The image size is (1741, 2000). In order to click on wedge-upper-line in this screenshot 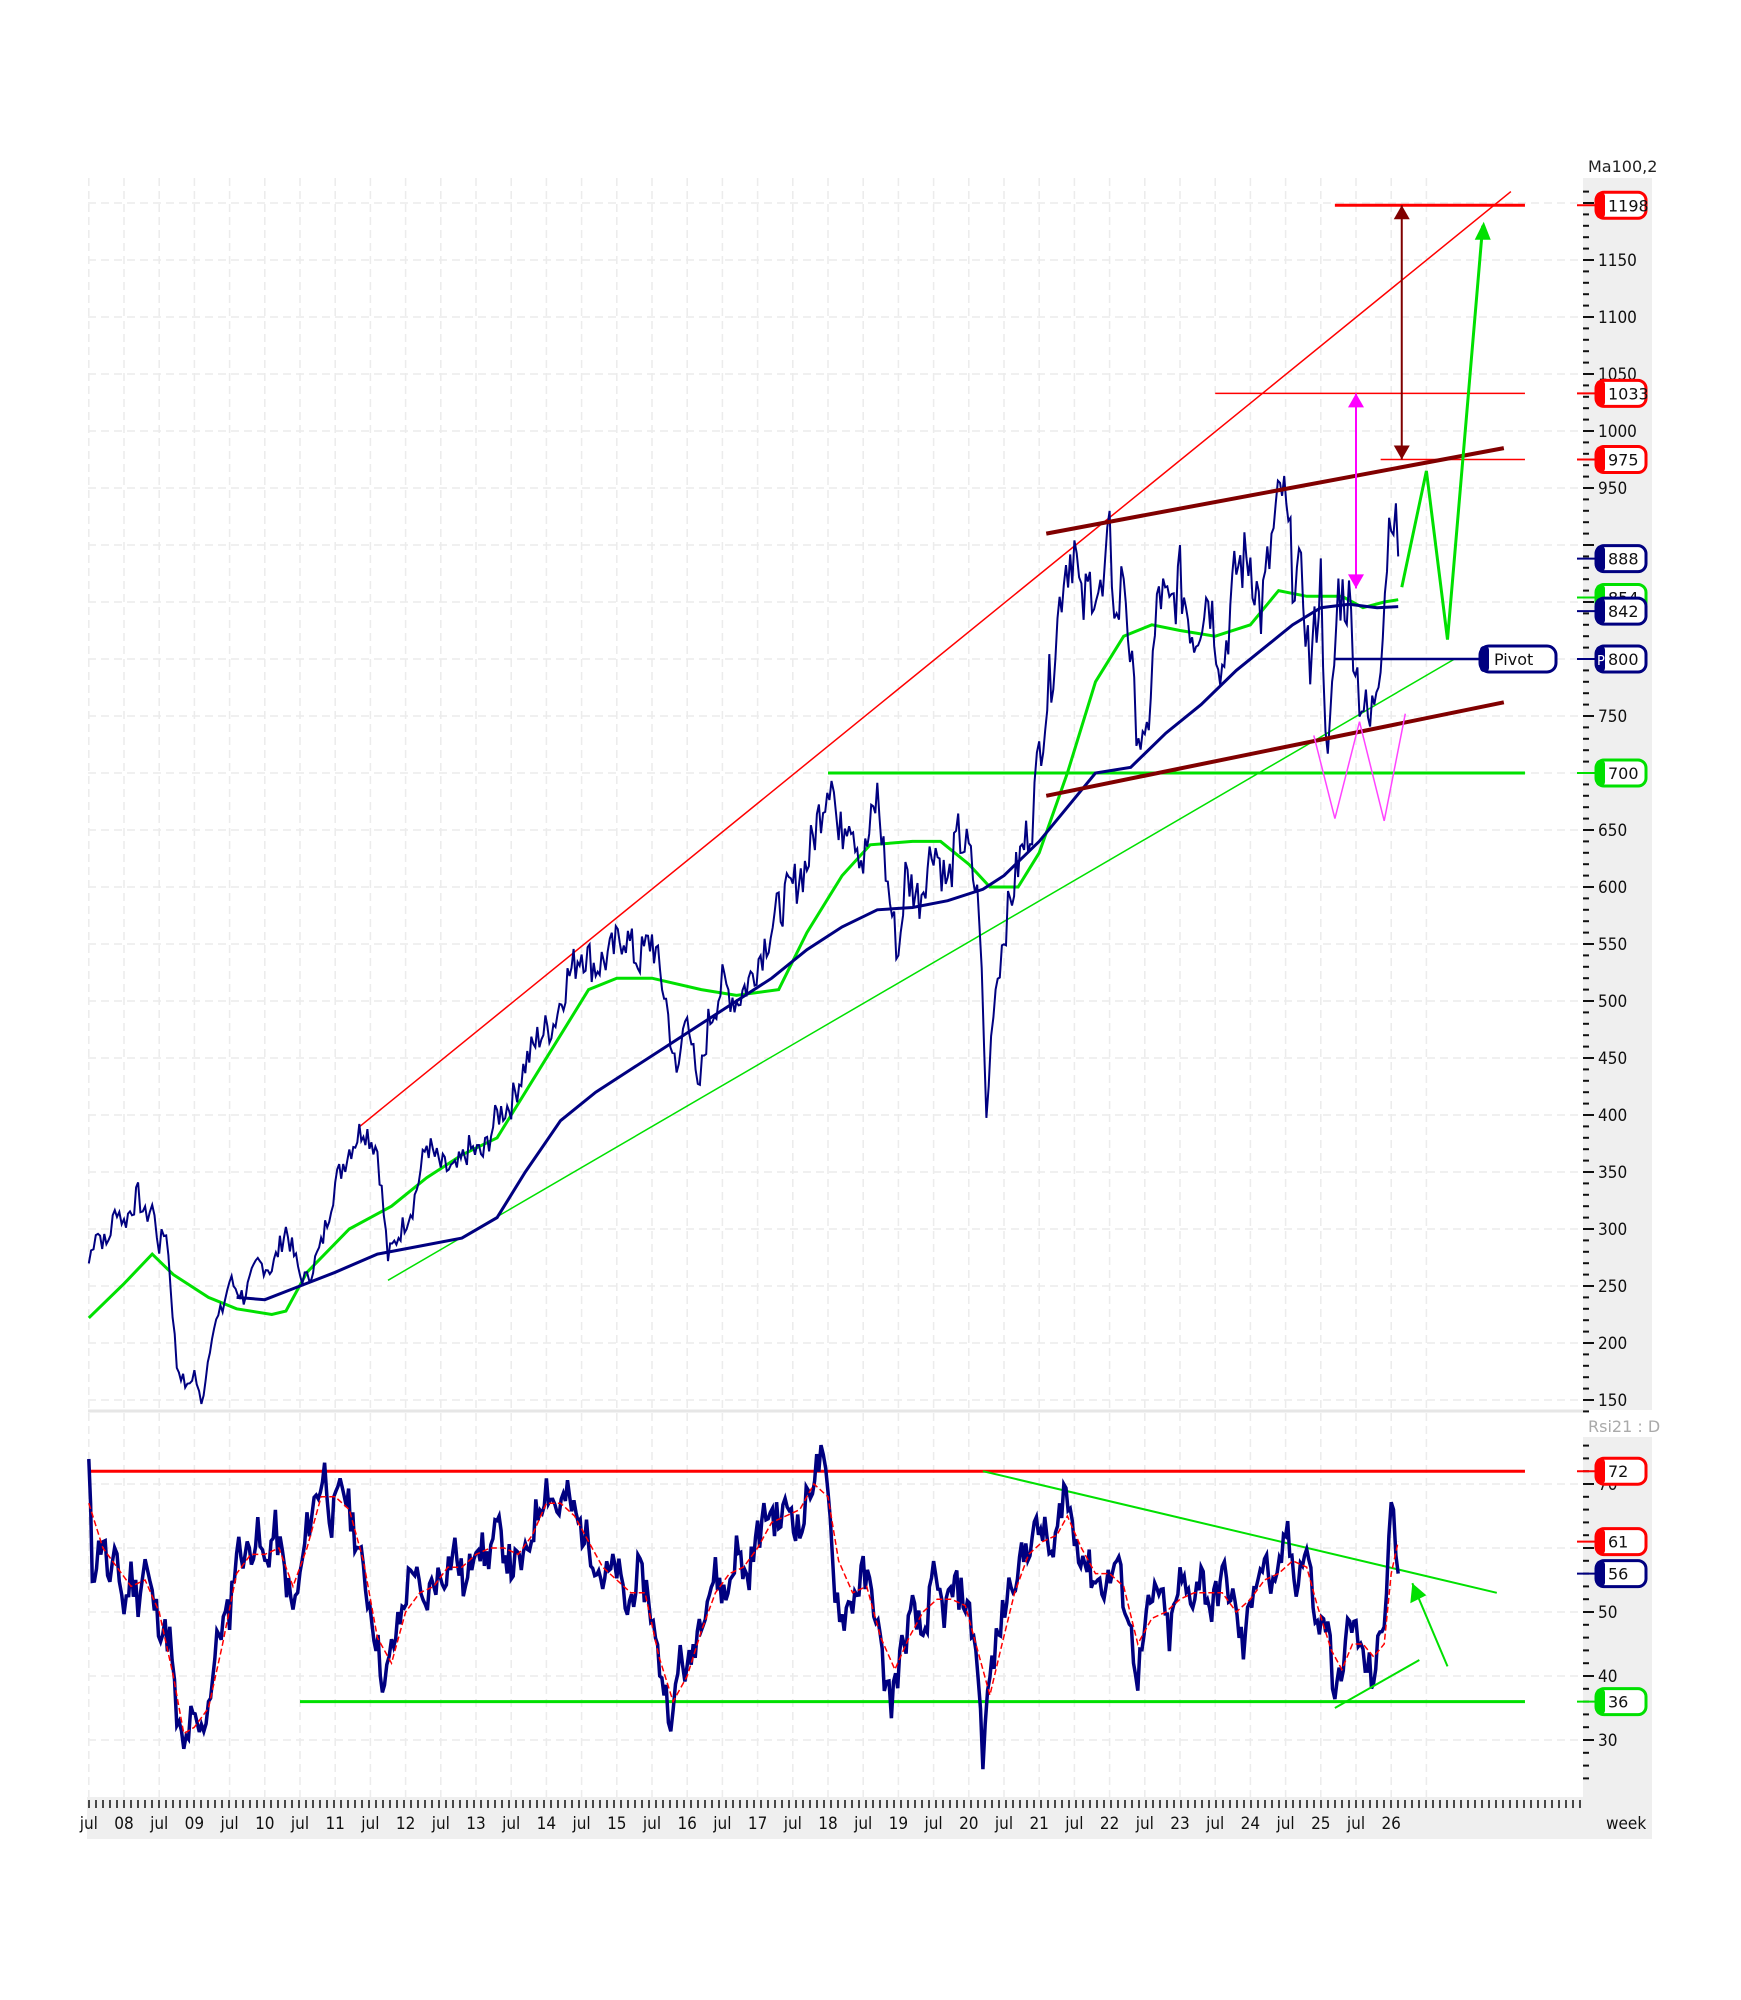, I will do `click(1275, 491)`.